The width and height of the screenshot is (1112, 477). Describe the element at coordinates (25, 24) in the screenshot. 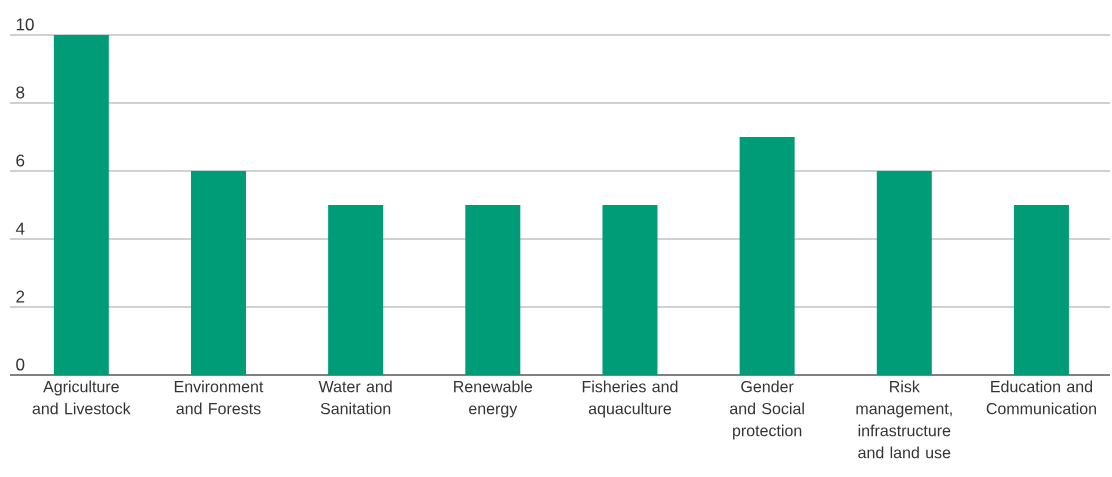

I see `y-tick-label: 10` at that location.